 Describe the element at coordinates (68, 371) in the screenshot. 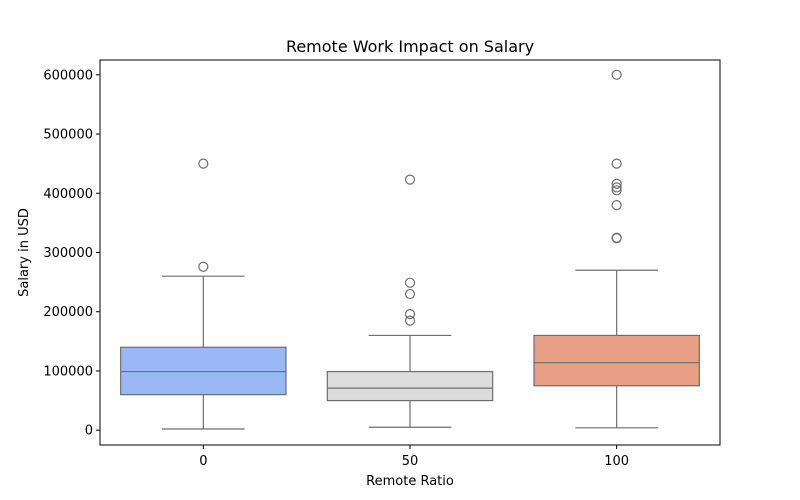

I see `y-tick-label: 100000` at that location.